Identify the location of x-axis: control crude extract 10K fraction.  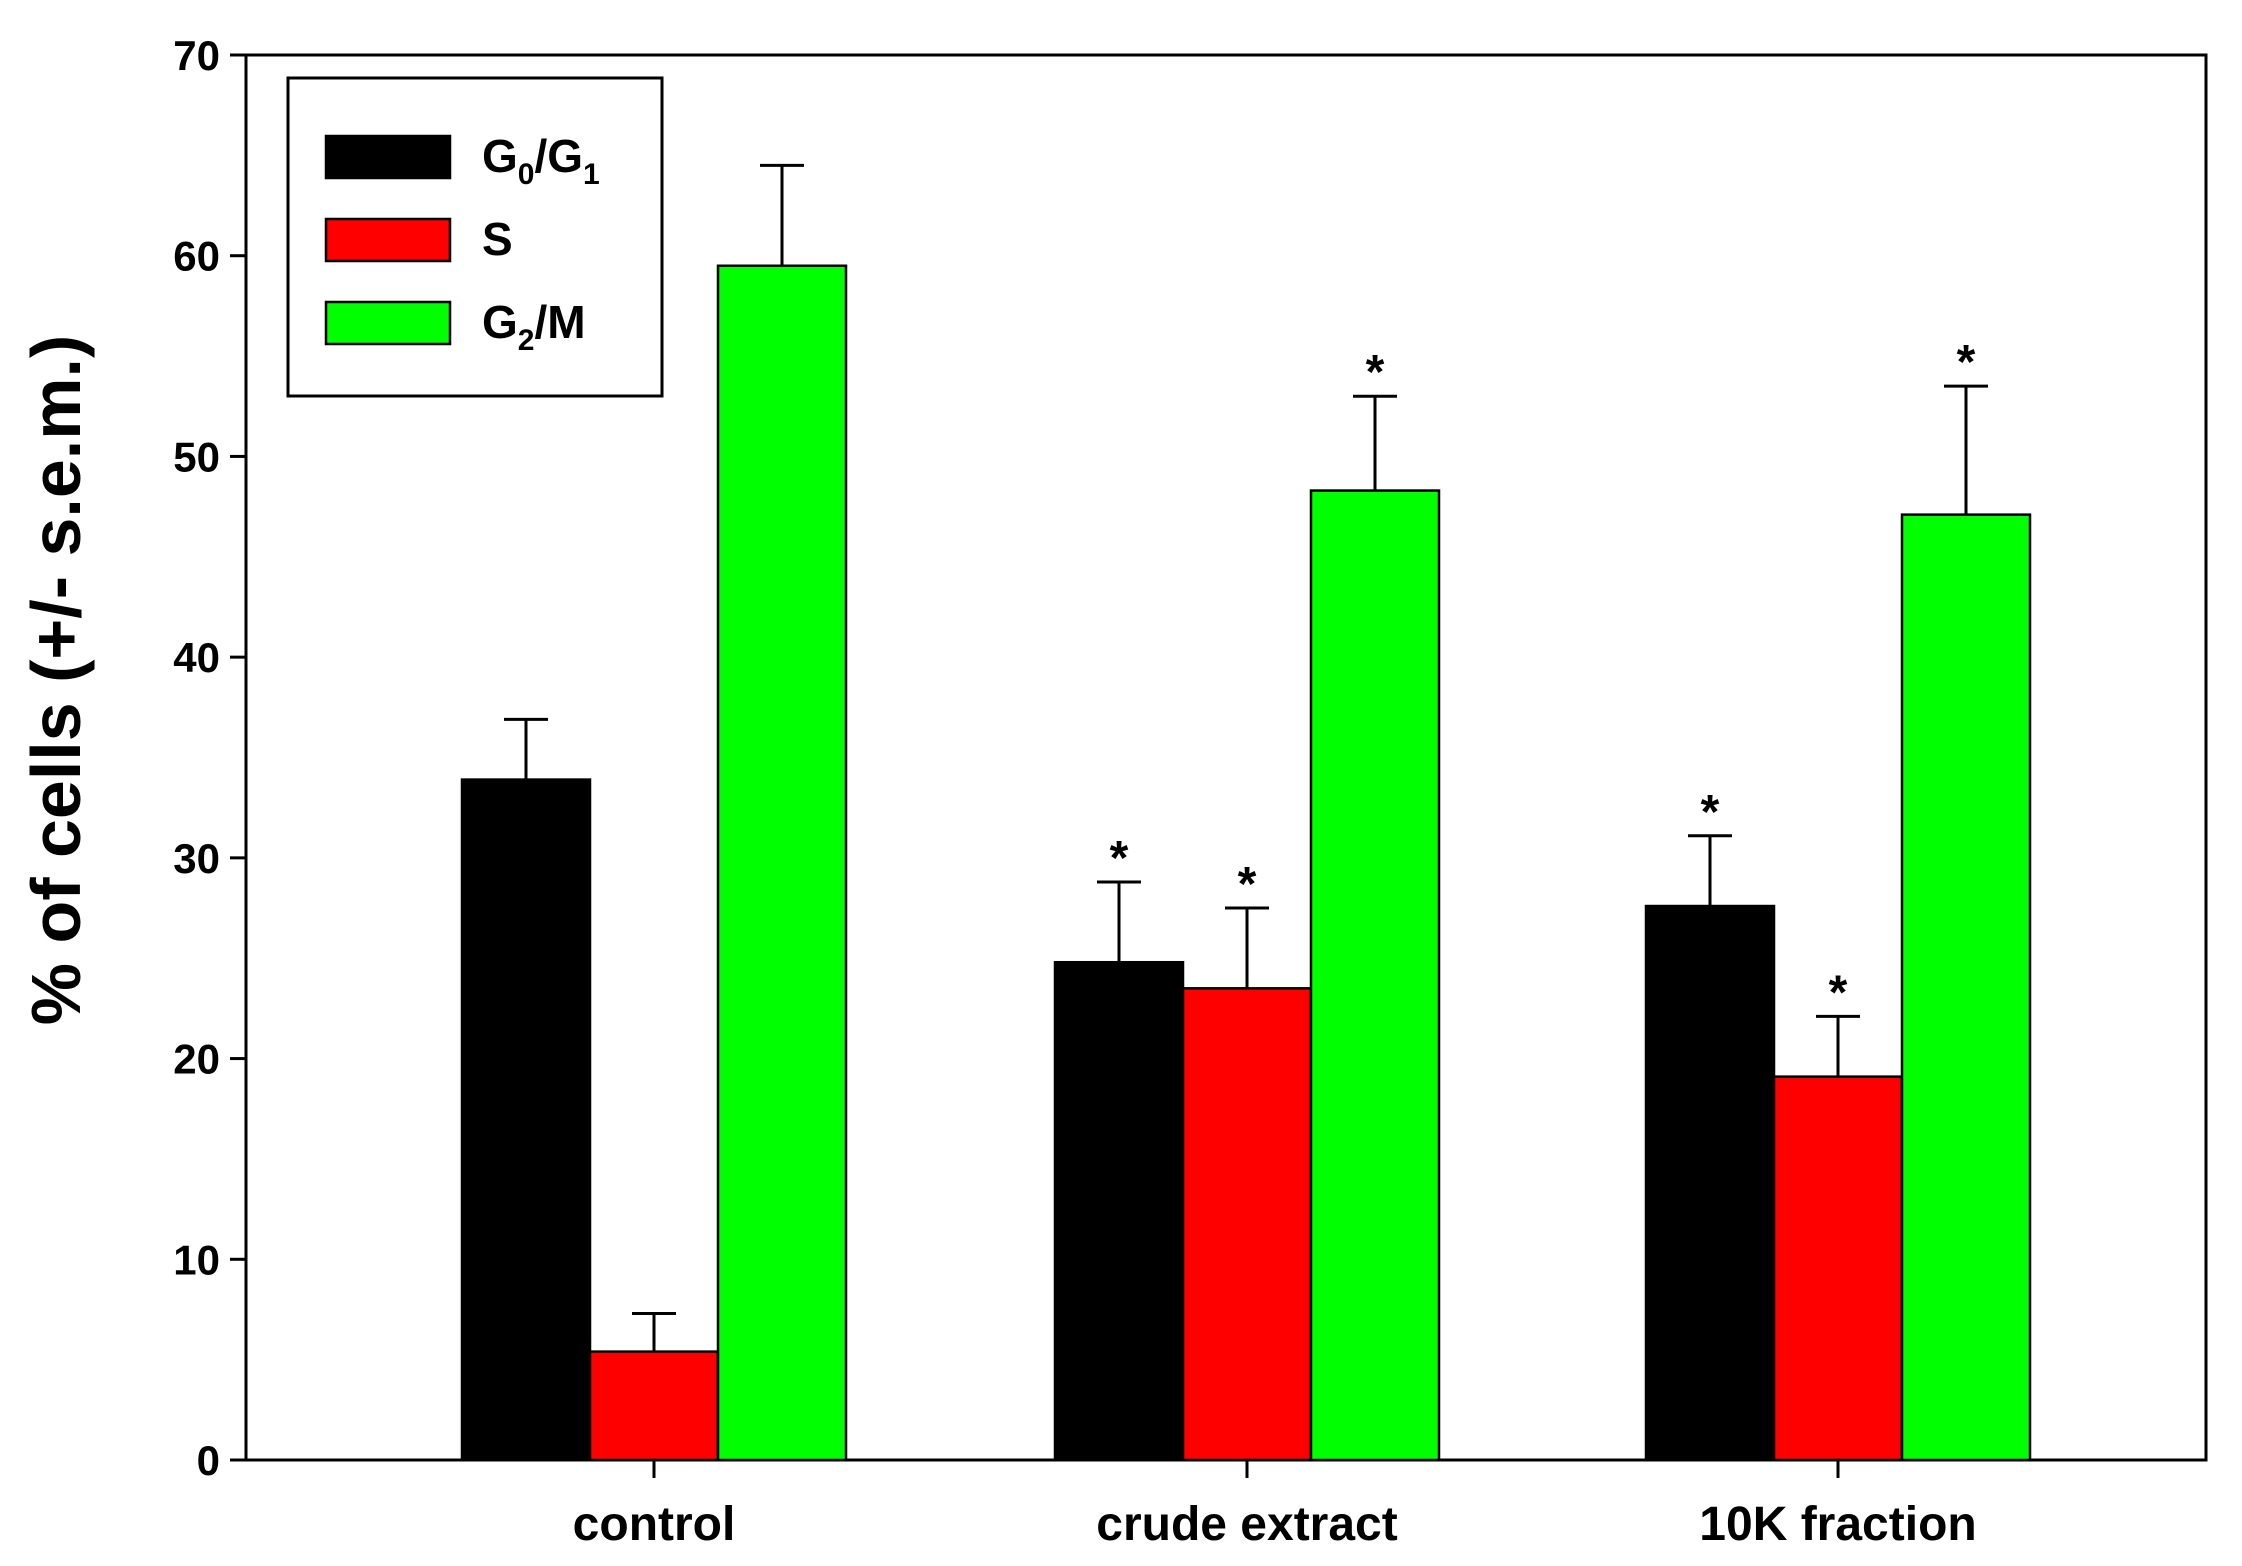
(1275, 1505).